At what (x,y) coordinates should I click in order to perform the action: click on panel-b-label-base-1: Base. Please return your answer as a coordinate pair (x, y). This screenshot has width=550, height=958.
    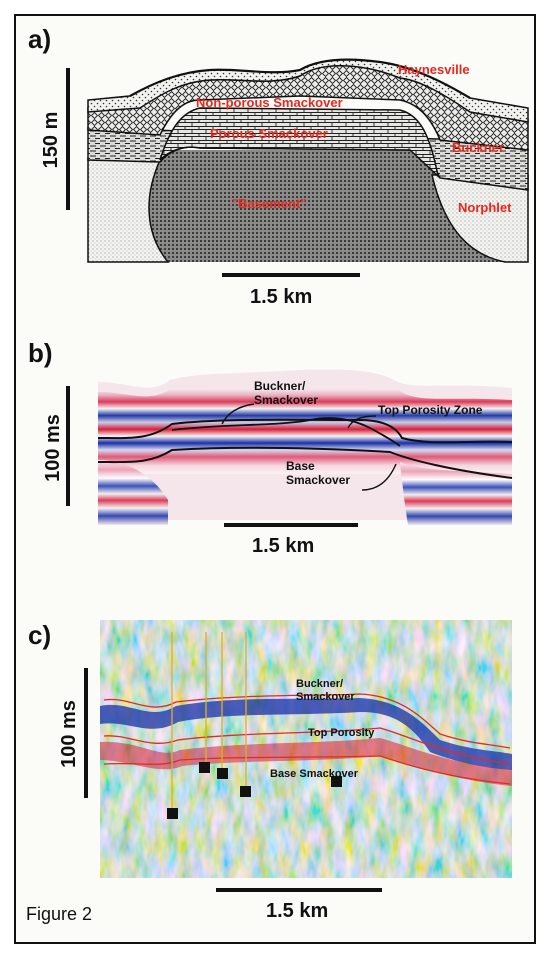
    Looking at the image, I should click on (300, 466).